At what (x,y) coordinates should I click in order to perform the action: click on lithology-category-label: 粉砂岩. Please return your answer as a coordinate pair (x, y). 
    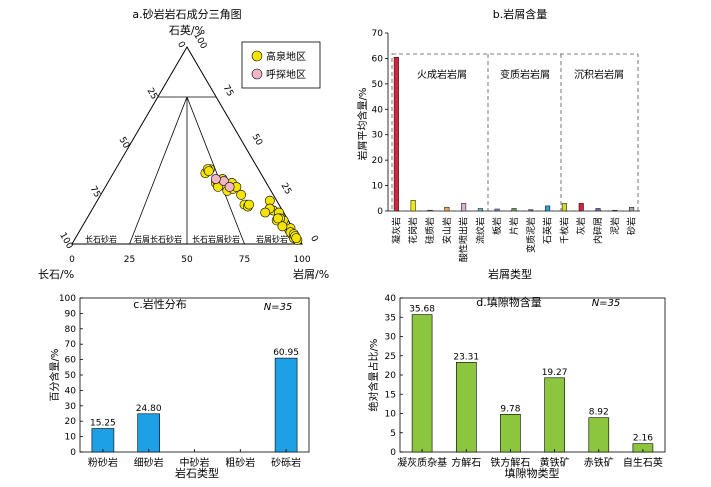
    Looking at the image, I should click on (103, 462).